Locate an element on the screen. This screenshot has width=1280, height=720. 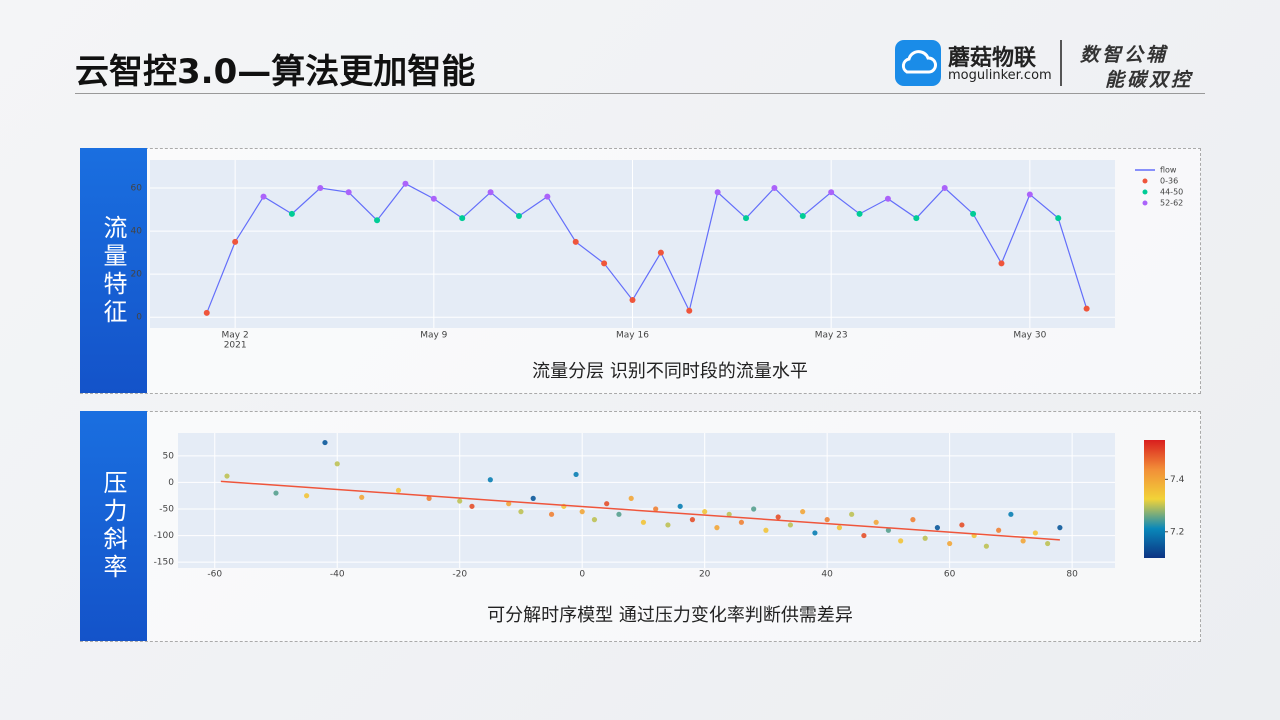
brand-site: mogulinker.com is located at coordinates (1000, 75).